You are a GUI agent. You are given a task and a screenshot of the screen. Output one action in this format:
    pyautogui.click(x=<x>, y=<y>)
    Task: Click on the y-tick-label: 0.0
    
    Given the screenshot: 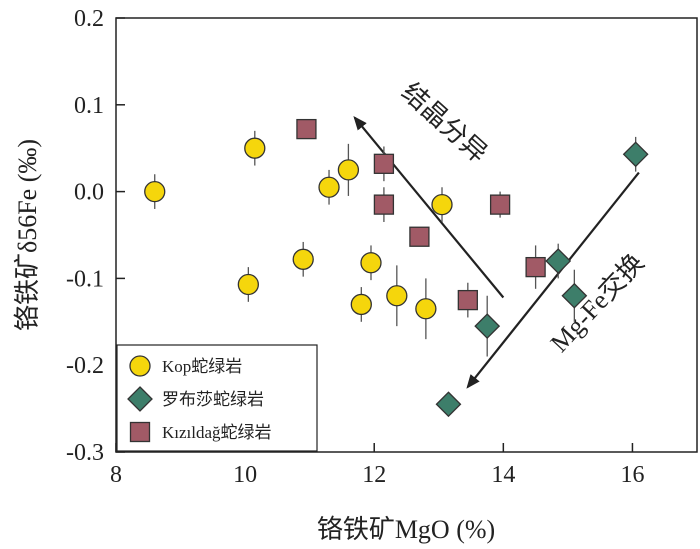 What is the action you would take?
    pyautogui.click(x=89, y=193)
    